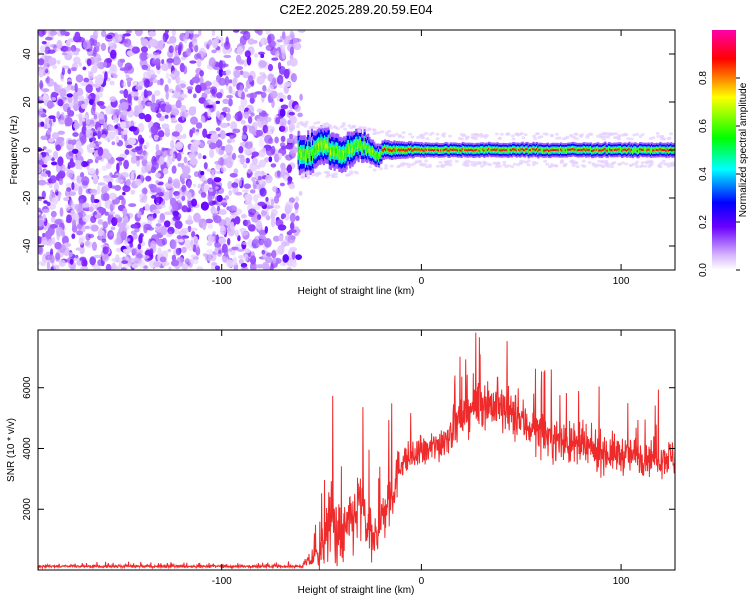 The height and width of the screenshot is (600, 750). Describe the element at coordinates (356, 590) in the screenshot. I see `snr-x-label: Height of straight line (km)` at that location.